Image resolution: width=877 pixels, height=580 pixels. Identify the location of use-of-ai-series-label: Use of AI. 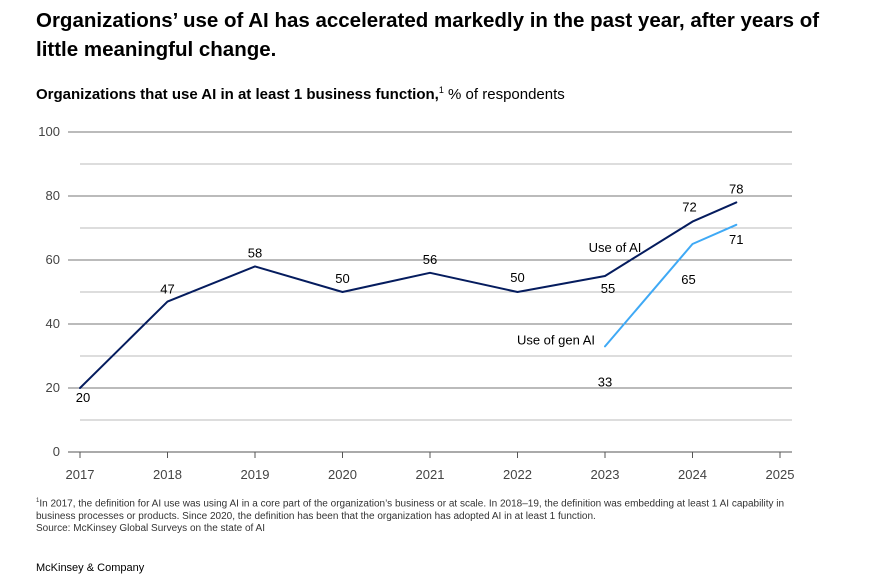
(615, 247).